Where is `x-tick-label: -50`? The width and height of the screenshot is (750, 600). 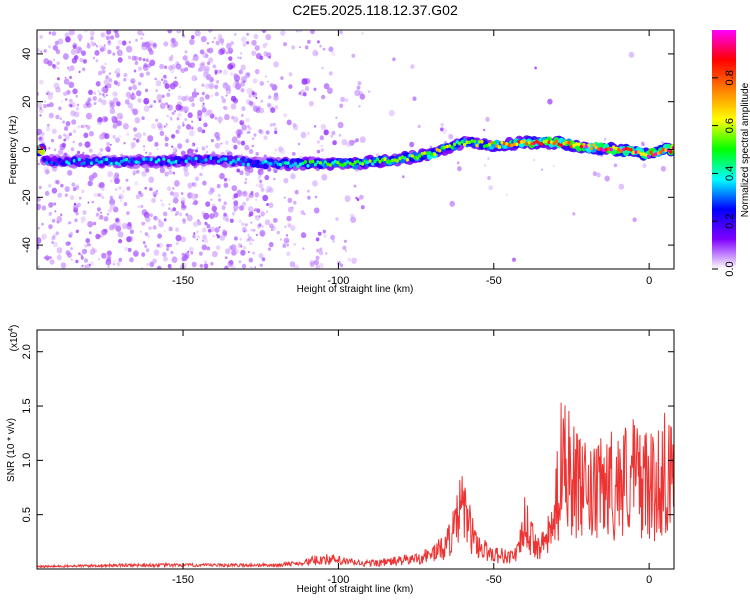
x-tick-label: -50 is located at coordinates (494, 580).